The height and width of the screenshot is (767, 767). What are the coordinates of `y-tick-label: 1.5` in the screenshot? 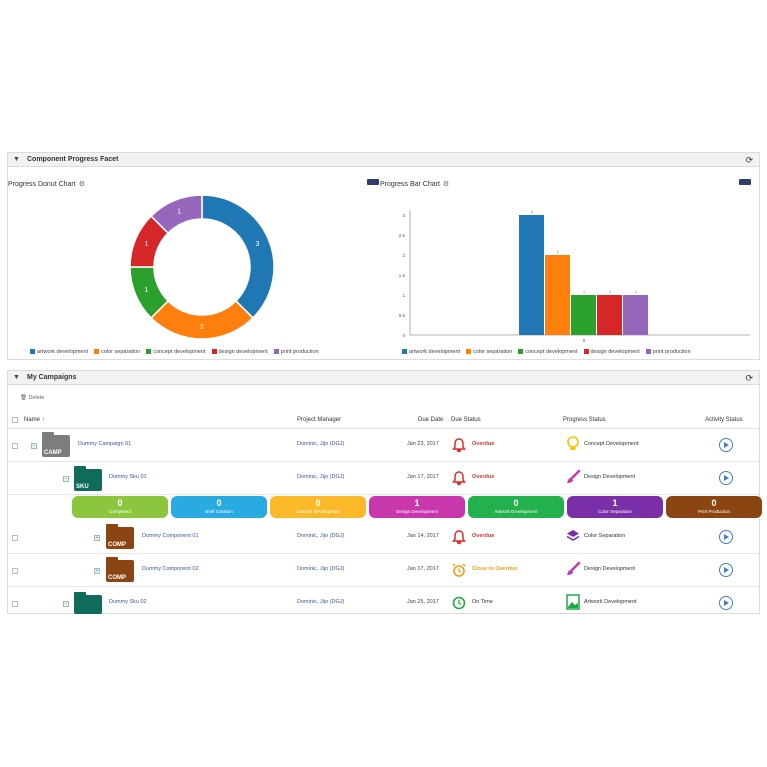 It's located at (402, 275).